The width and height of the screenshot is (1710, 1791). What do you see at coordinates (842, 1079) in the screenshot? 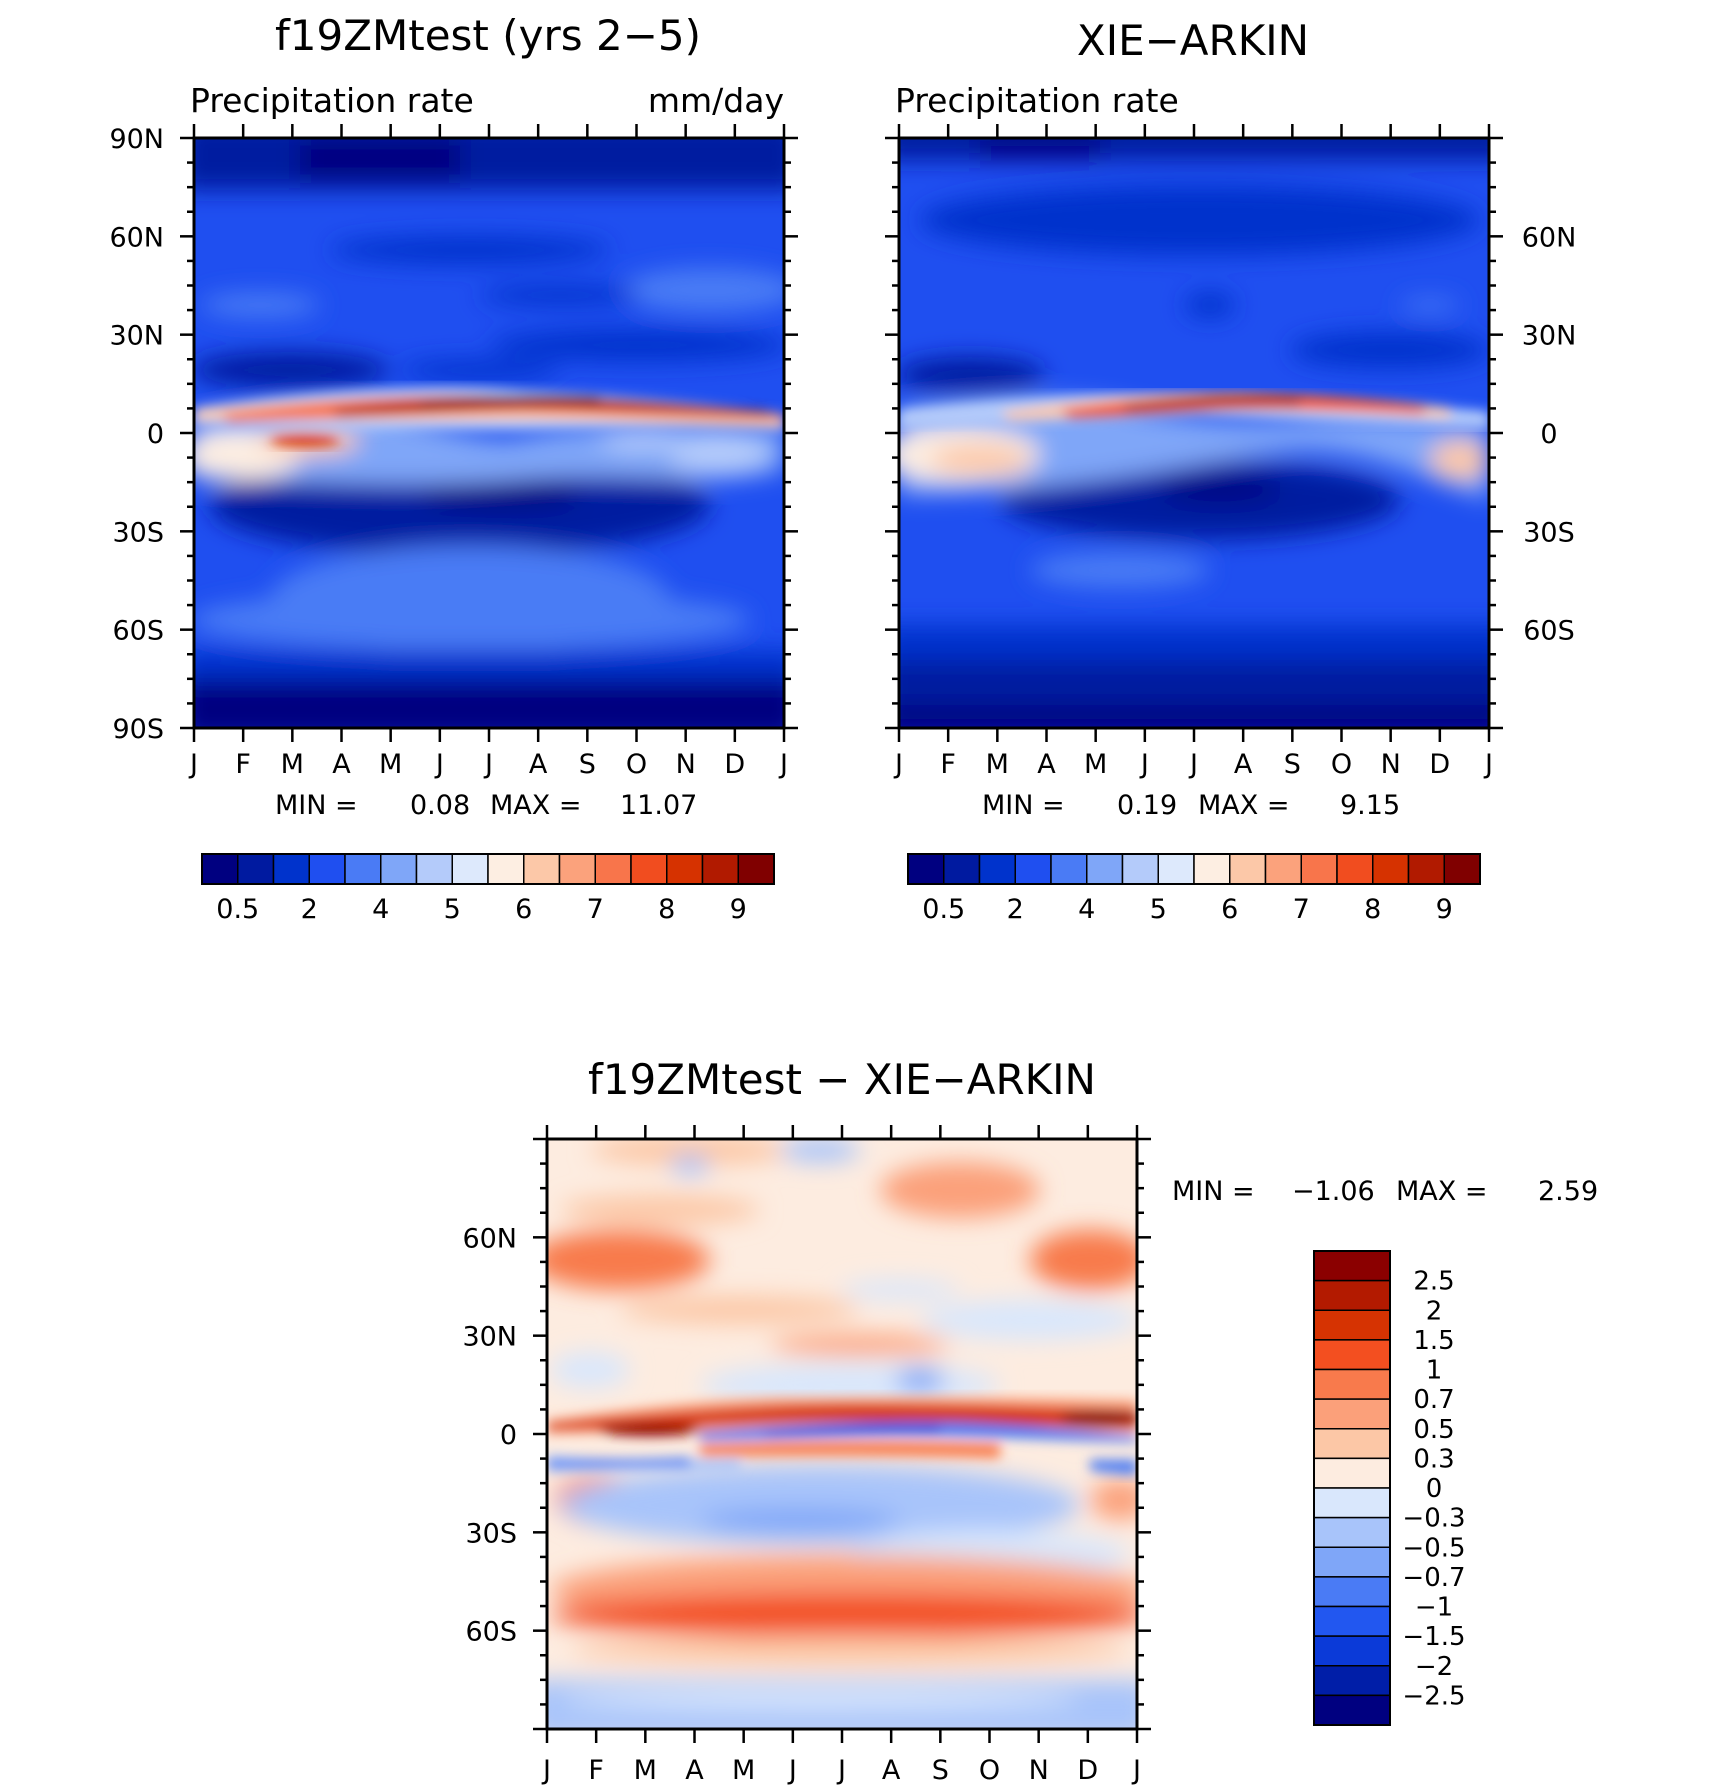
I see `panel-diff-title: f19ZMtest − XIE−ARKIN` at bounding box center [842, 1079].